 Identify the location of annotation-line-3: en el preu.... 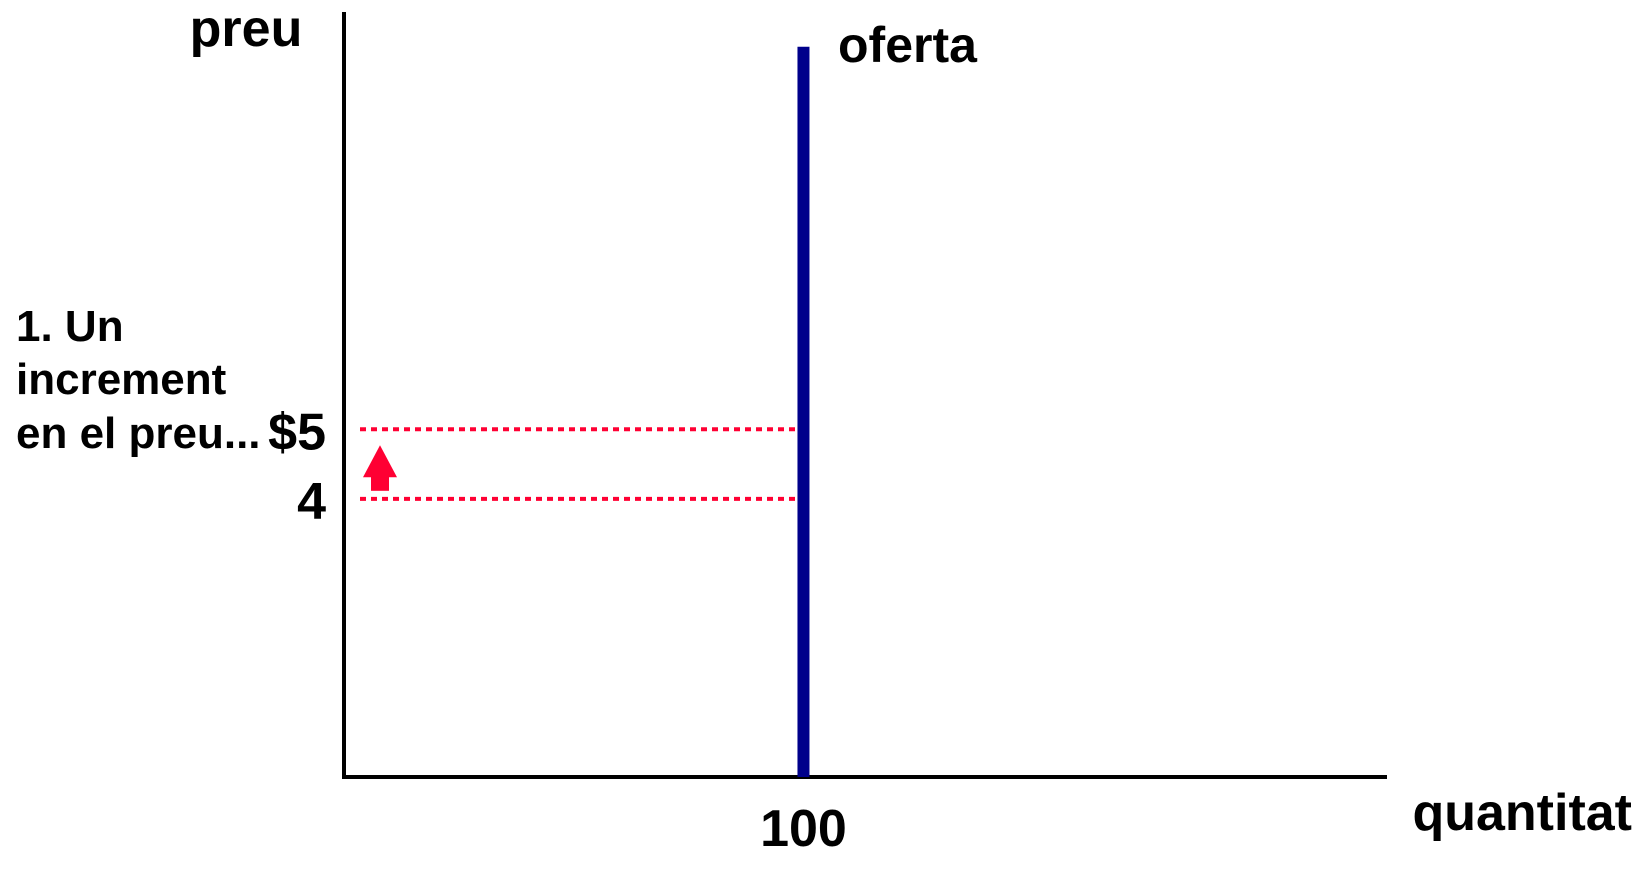
(138, 433).